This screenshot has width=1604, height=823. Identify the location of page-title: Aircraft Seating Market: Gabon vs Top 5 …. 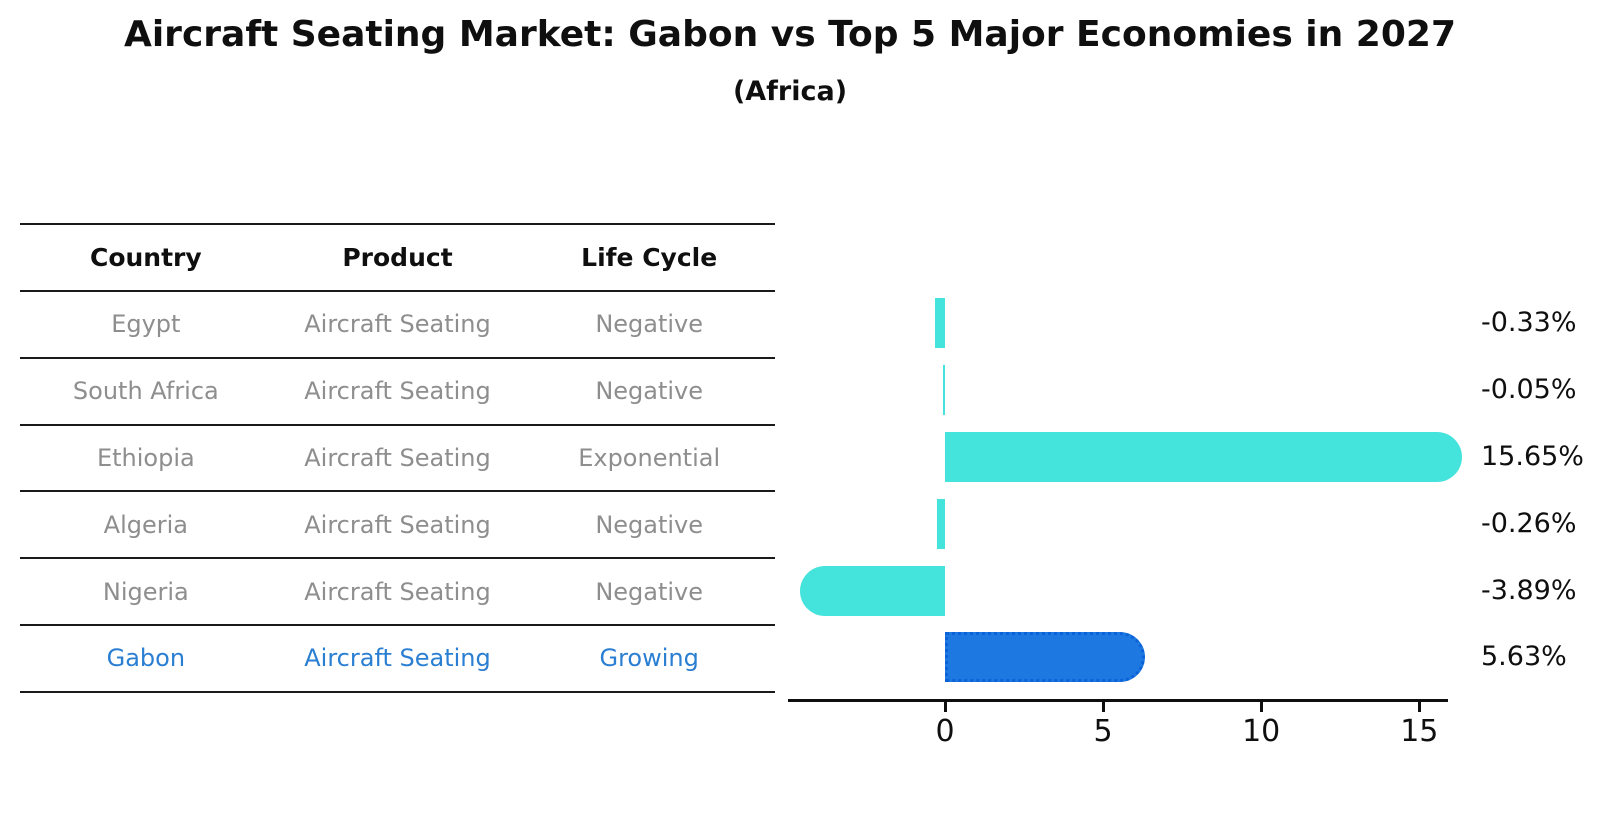
(790, 34).